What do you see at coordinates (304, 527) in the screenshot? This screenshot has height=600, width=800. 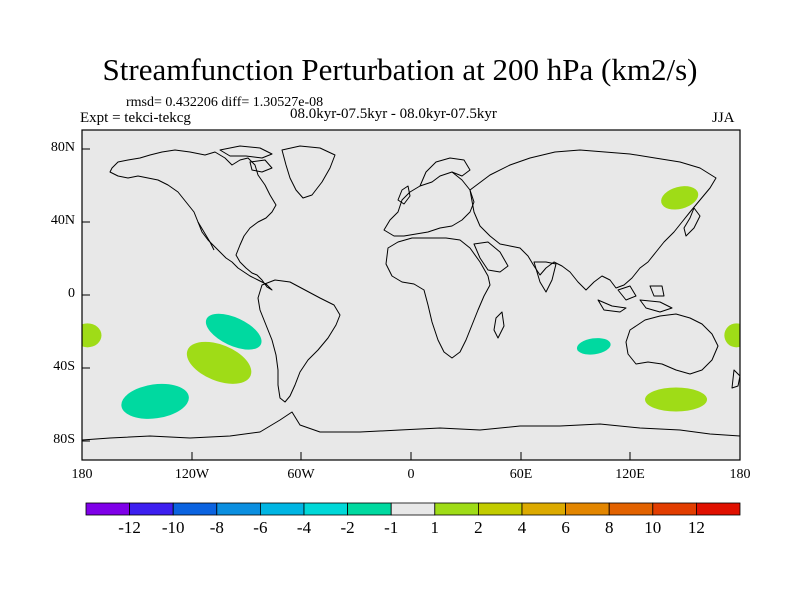 I see `colorbar-label: -4` at bounding box center [304, 527].